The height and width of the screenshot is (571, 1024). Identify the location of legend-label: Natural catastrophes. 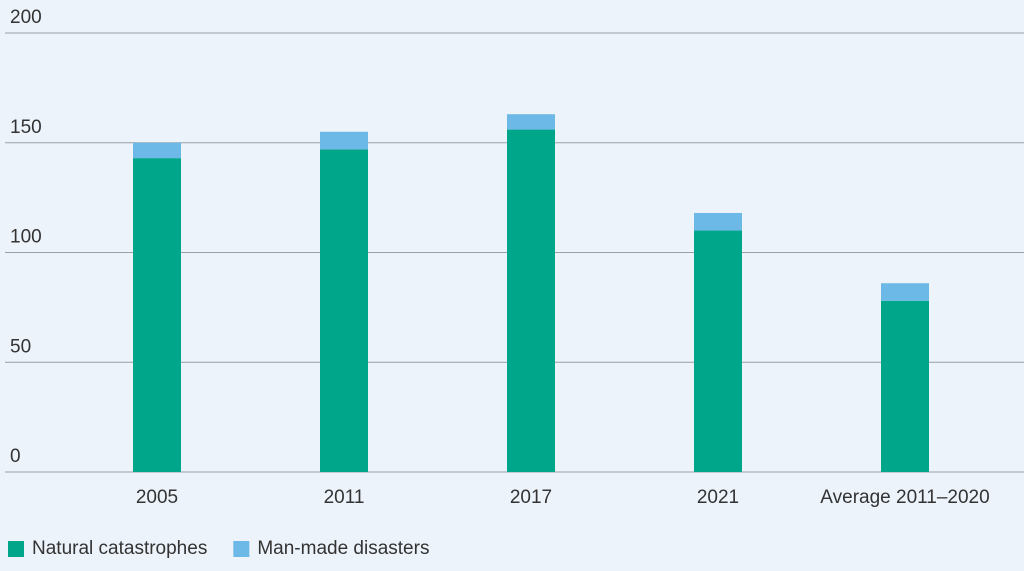
(119, 548).